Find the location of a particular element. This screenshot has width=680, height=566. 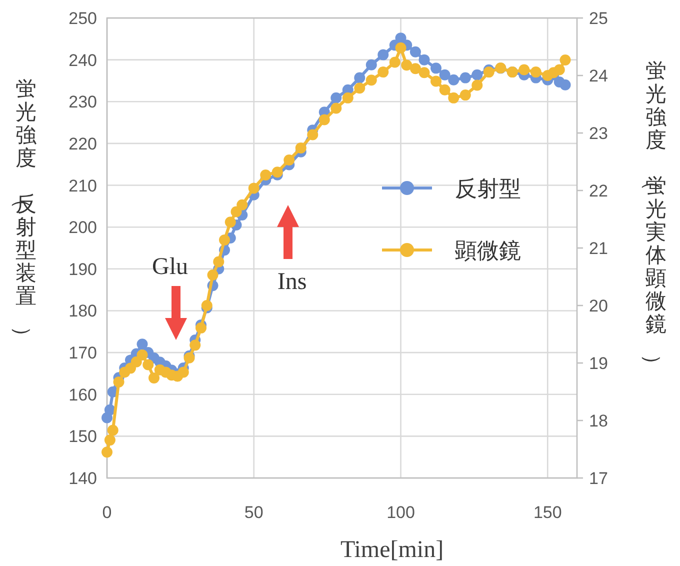

y-tick-label: 240 is located at coordinates (82, 60).